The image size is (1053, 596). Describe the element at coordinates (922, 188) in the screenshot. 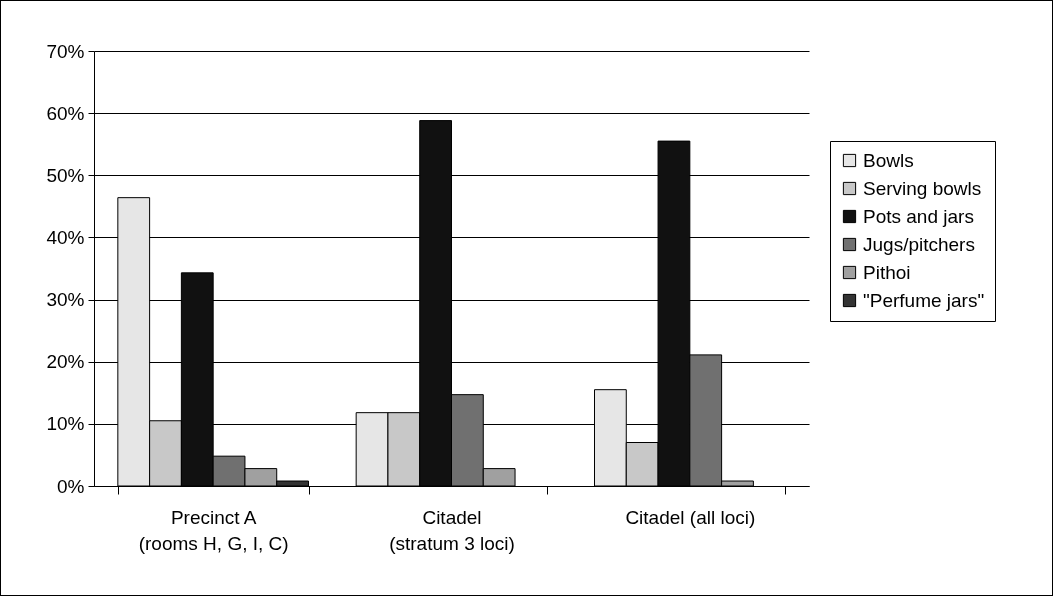

I see `legend-label: Serving bowls` at that location.